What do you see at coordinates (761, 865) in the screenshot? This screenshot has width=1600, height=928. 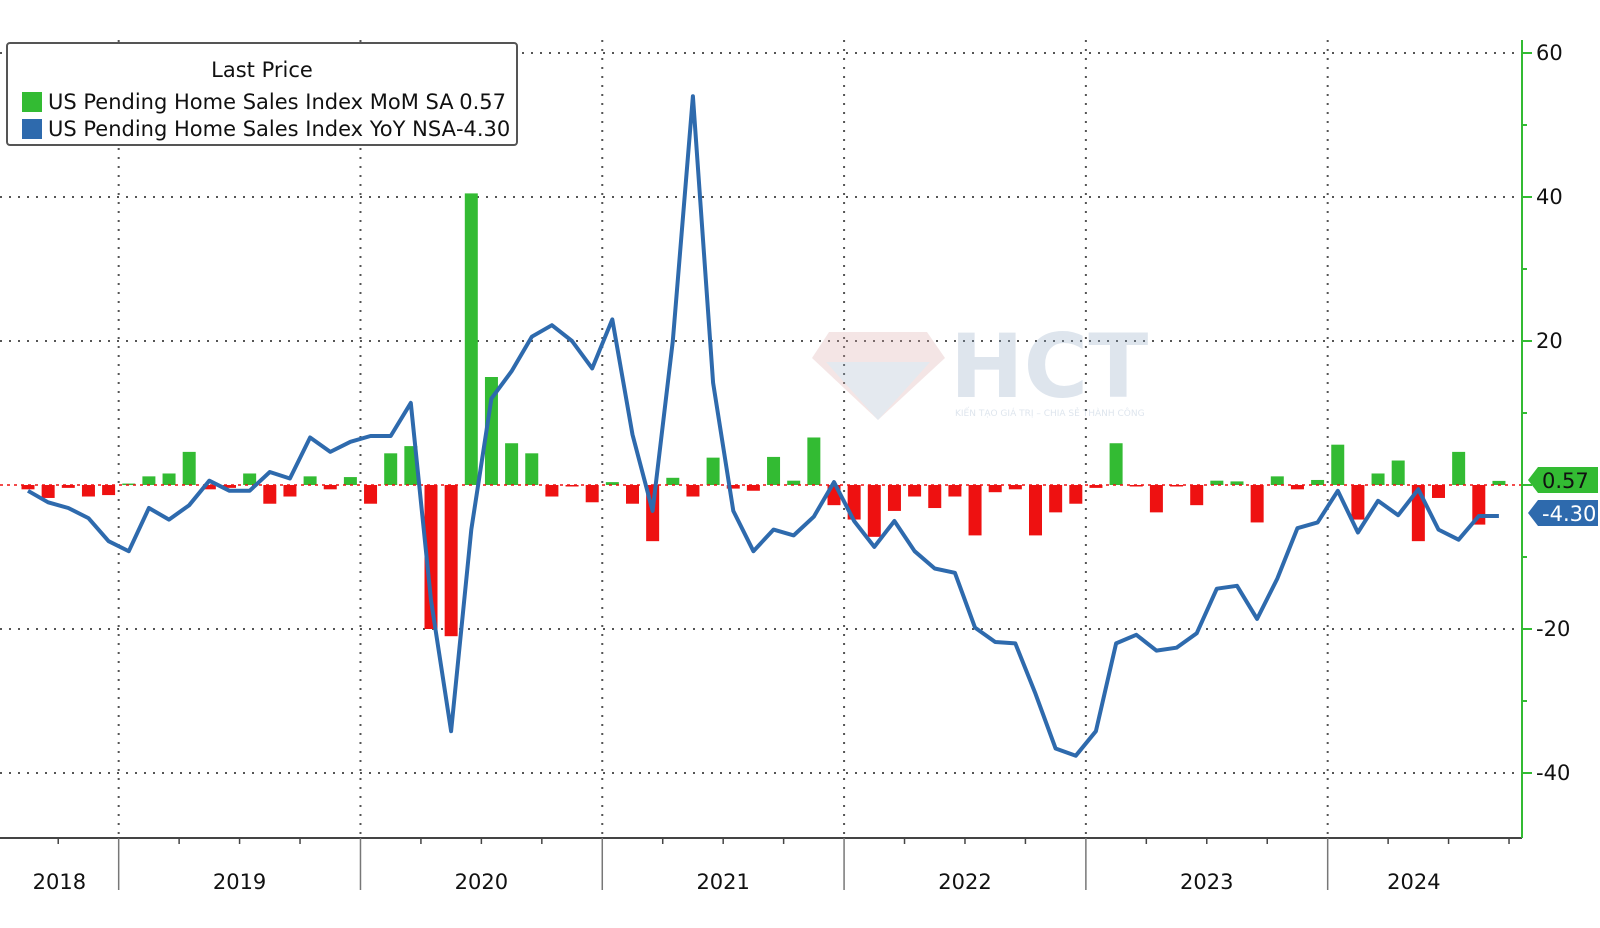 I see `x-axis: 2018 2019 2020 2021 2022 2023 2024` at bounding box center [761, 865].